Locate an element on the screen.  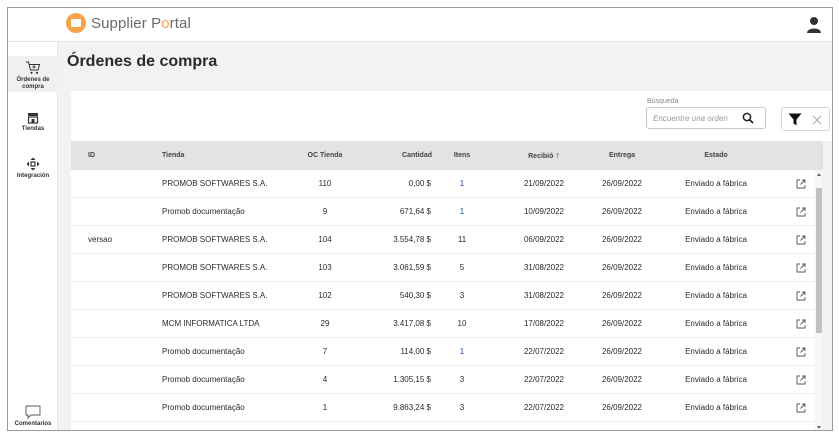
logo-badge-icon is located at coordinates (76, 23).